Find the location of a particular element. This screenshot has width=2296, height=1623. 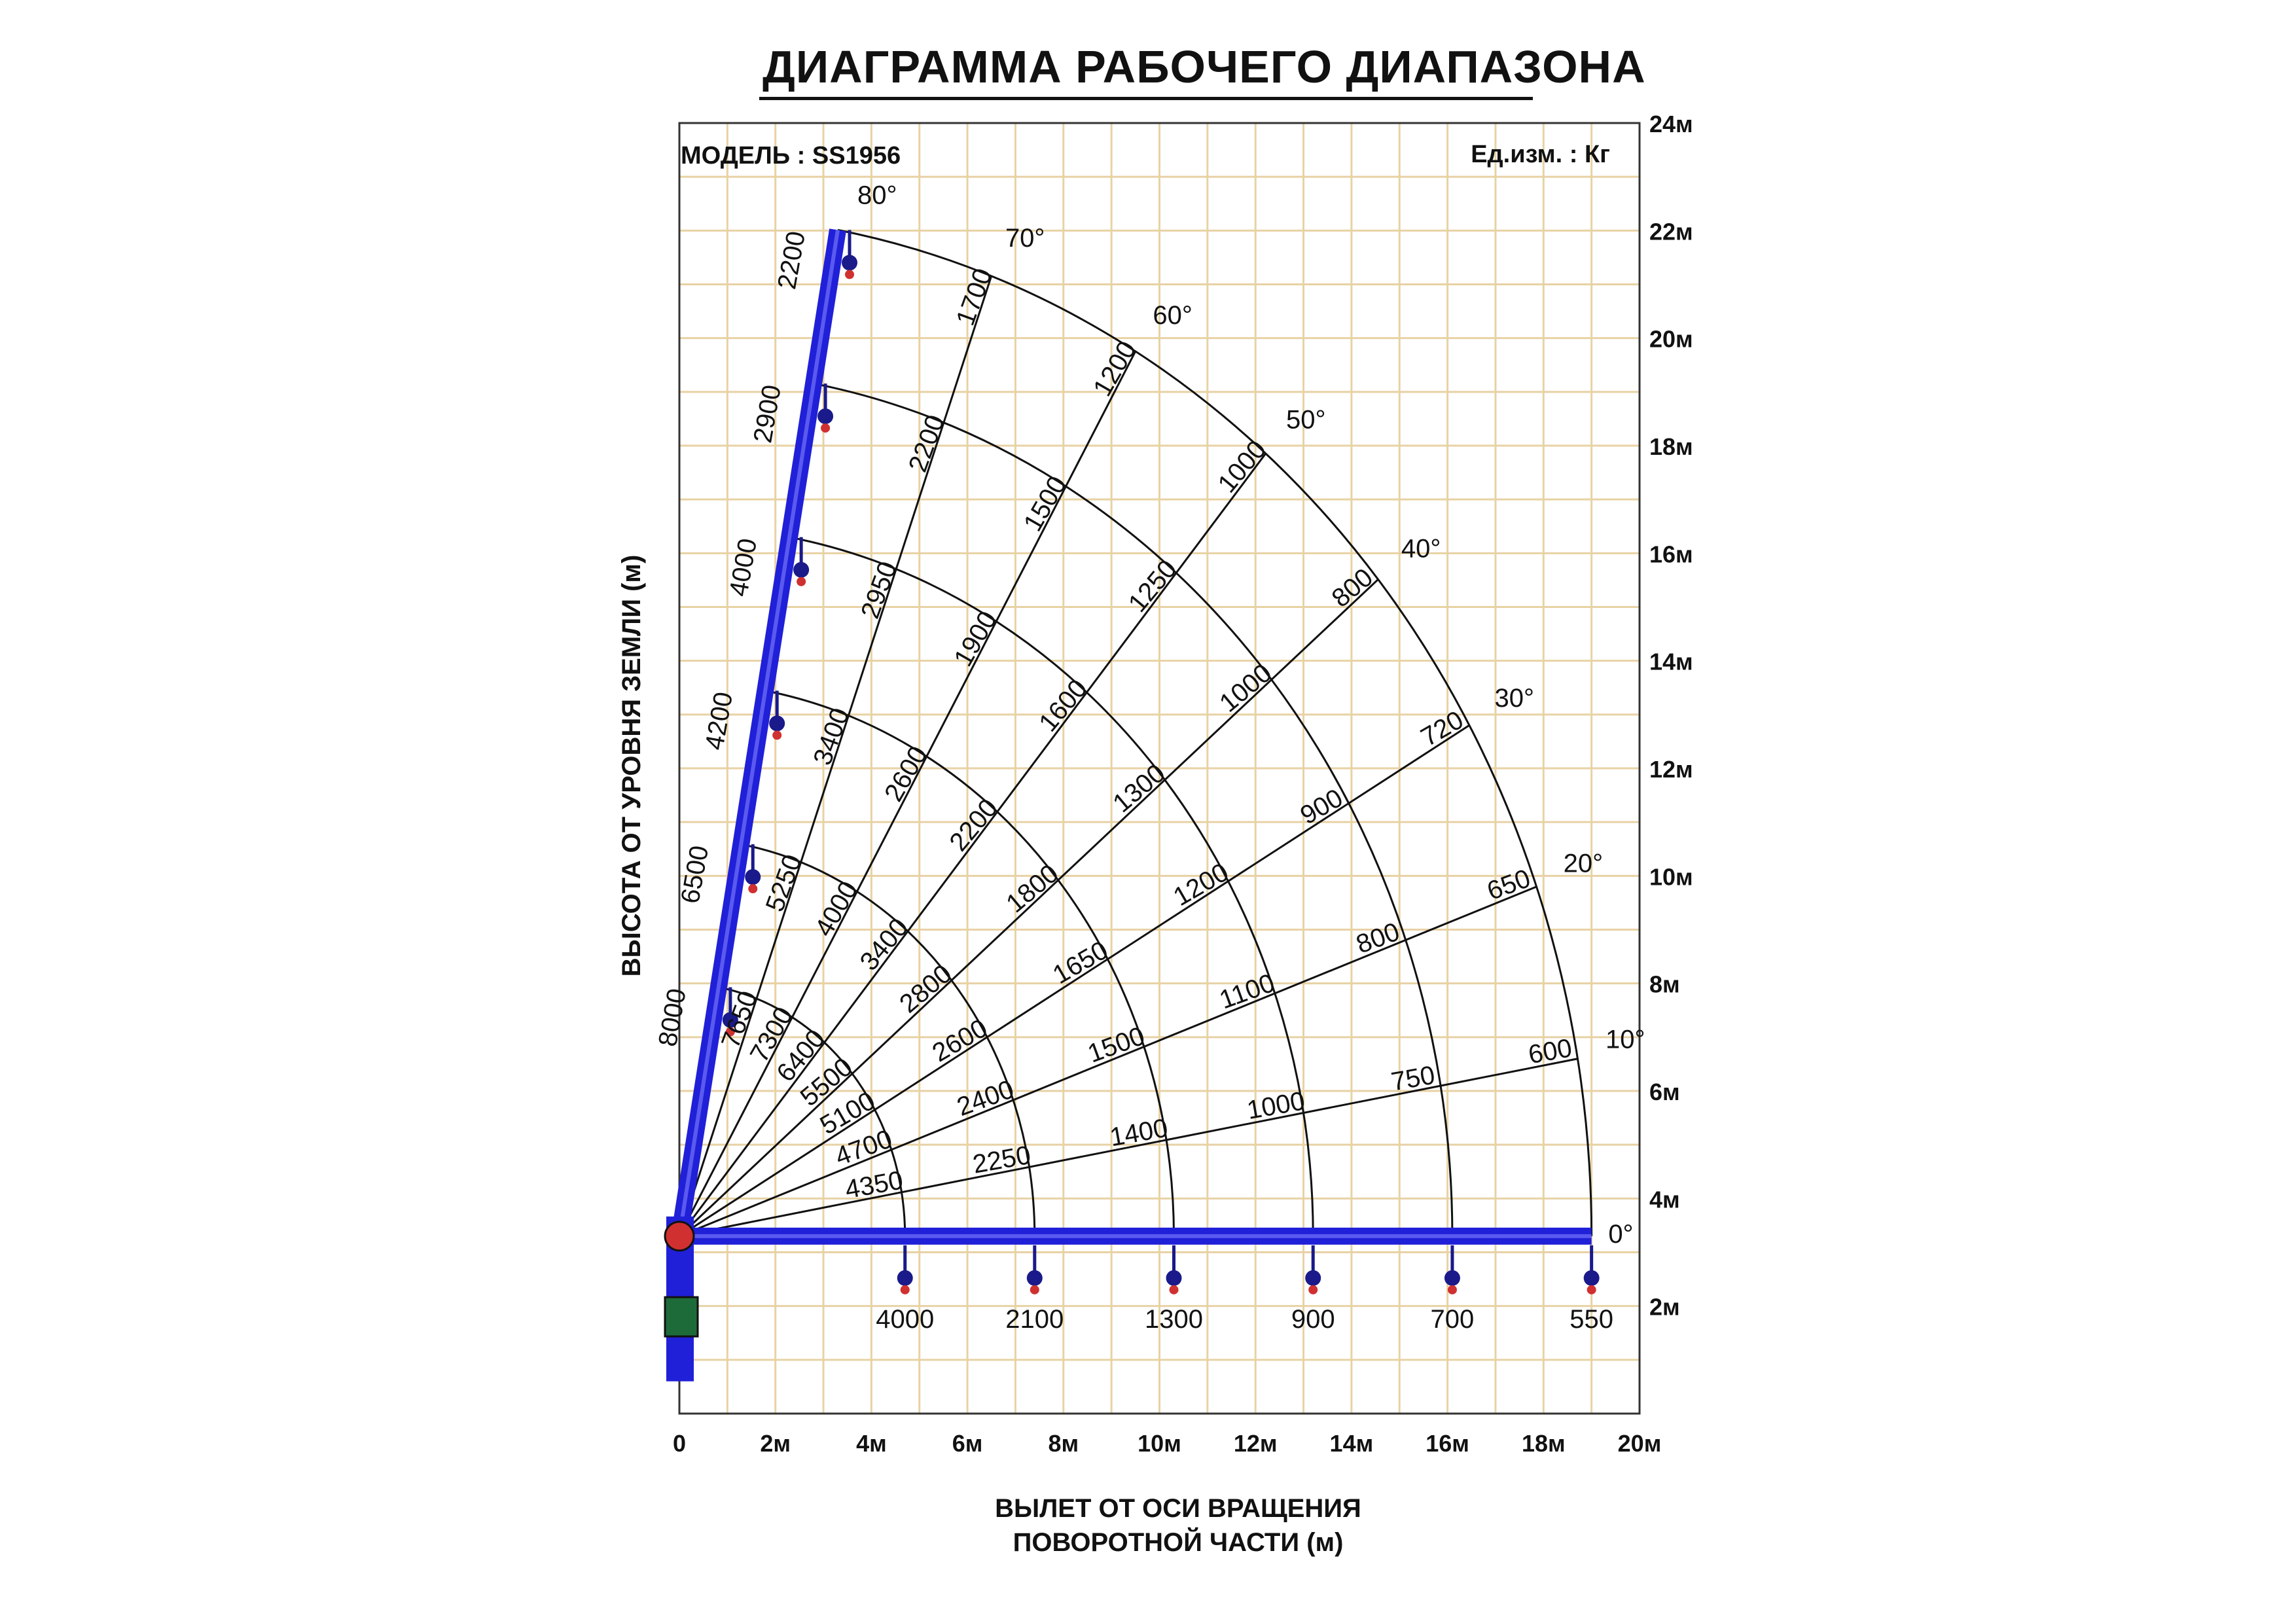

load-value-label: 550 is located at coordinates (1591, 1319).